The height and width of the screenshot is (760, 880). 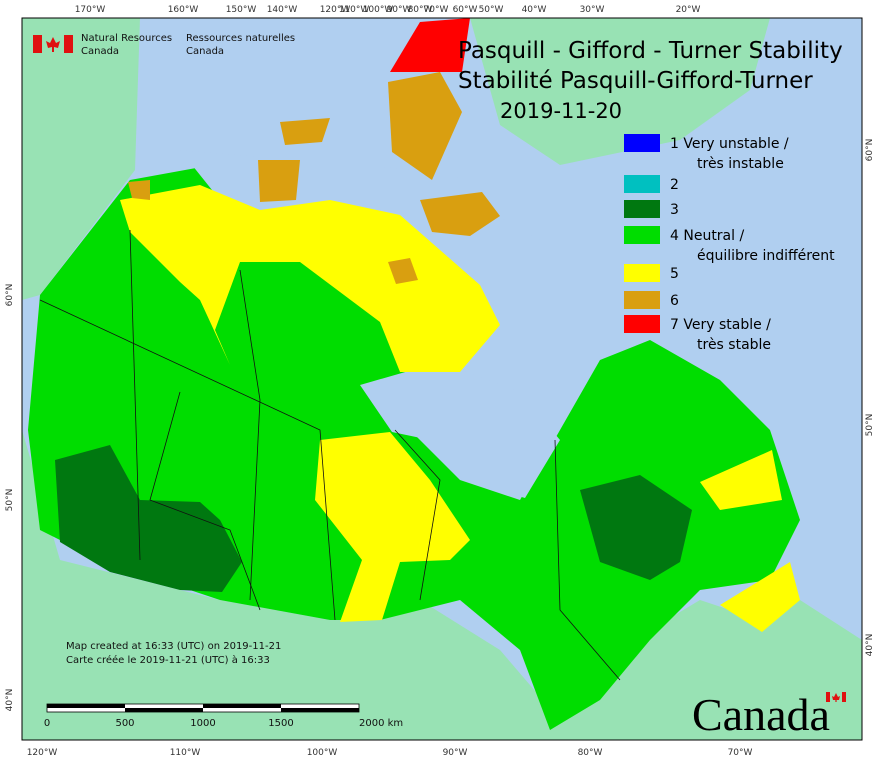 I want to click on title-fr: Stabilité Pasquill-Gifford-Turner, so click(x=635, y=81).